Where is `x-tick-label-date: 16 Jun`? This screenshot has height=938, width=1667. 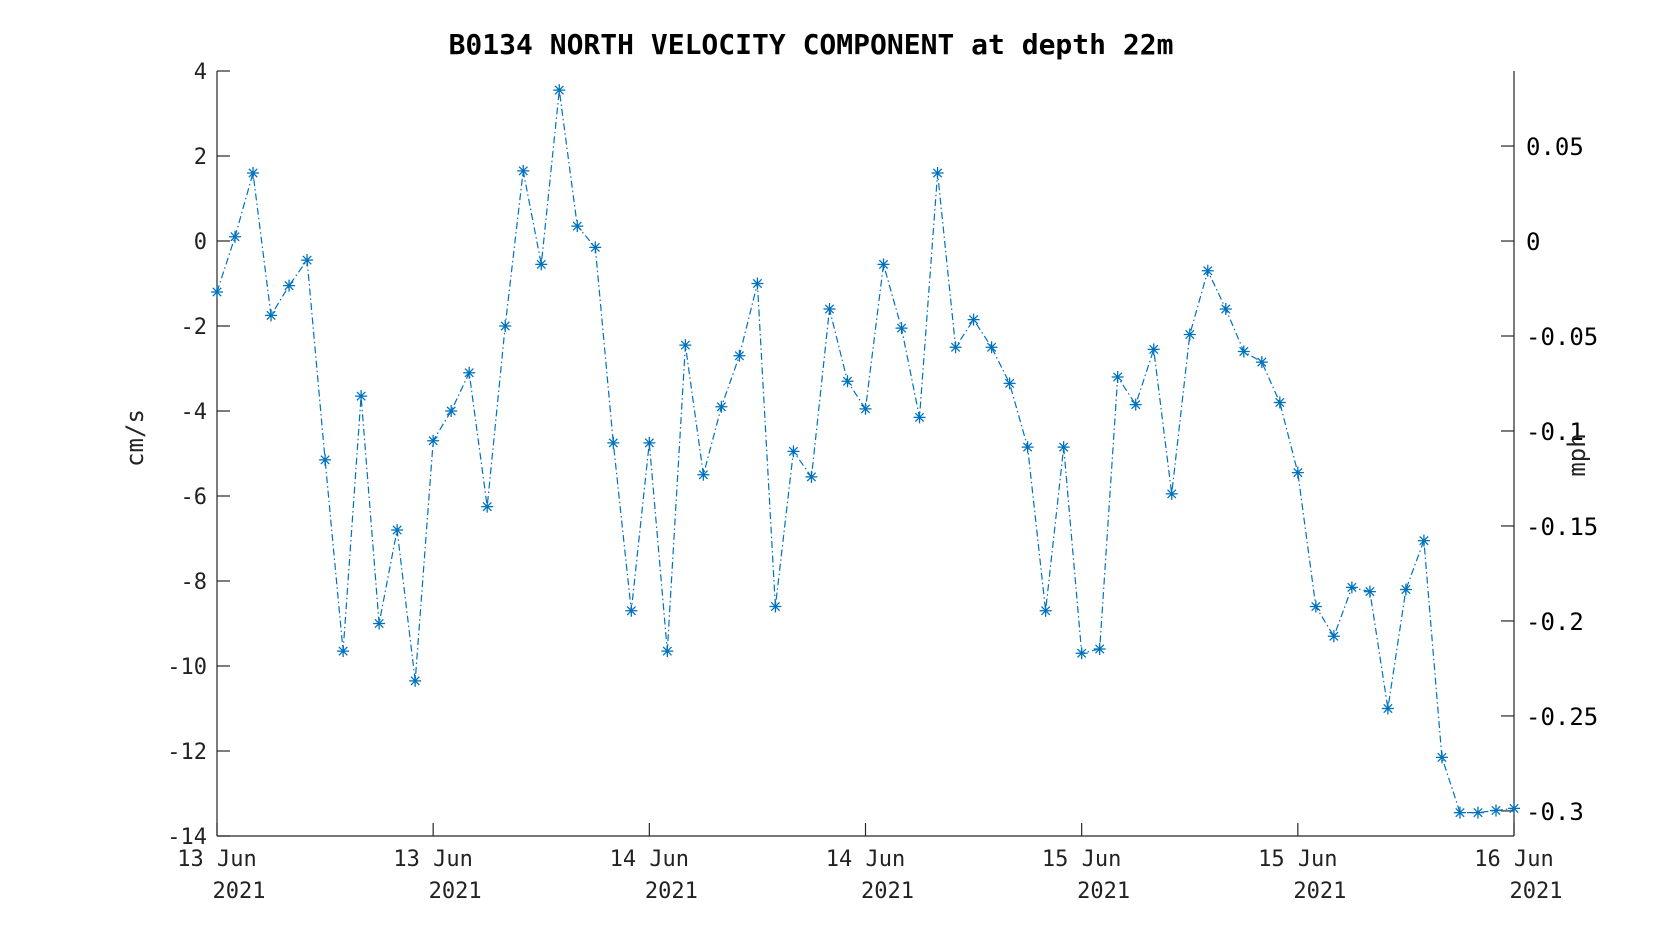 x-tick-label-date: 16 Jun is located at coordinates (1513, 859).